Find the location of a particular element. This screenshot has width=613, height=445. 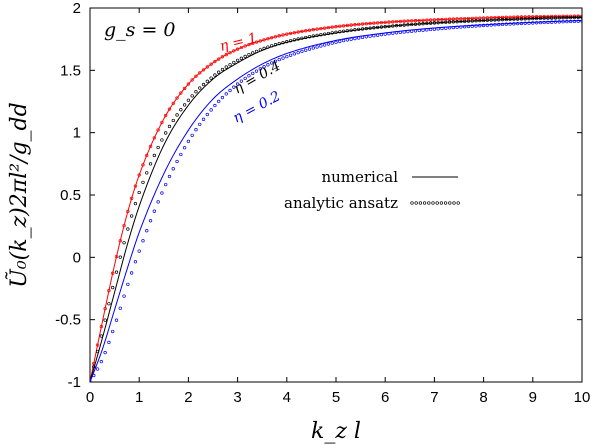

y-tick-labels: -1 -0.5 0 0.5 1 1.5 2 is located at coordinates (68, 195).